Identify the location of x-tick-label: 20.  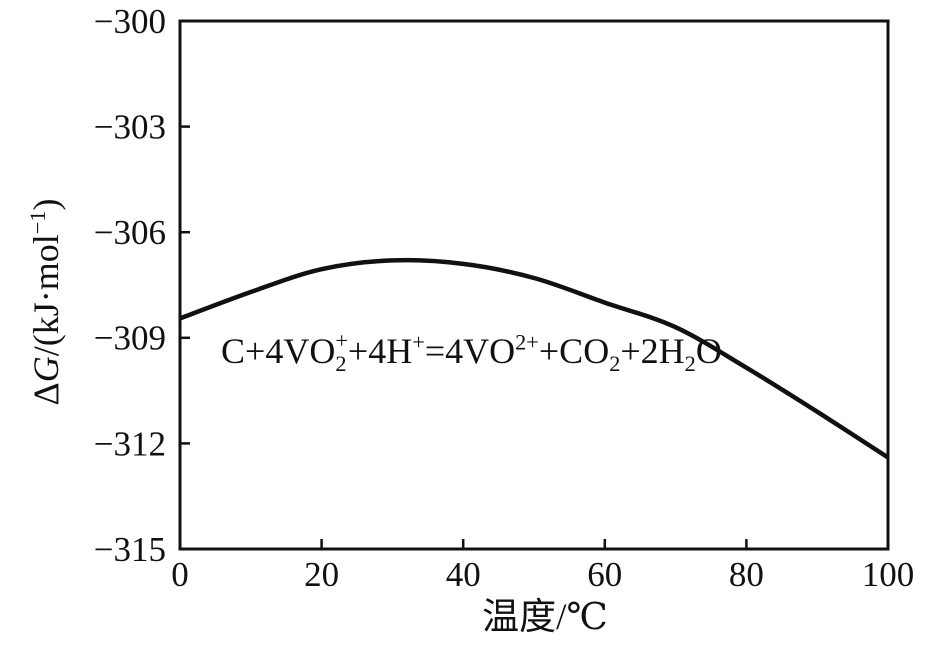
(321, 574).